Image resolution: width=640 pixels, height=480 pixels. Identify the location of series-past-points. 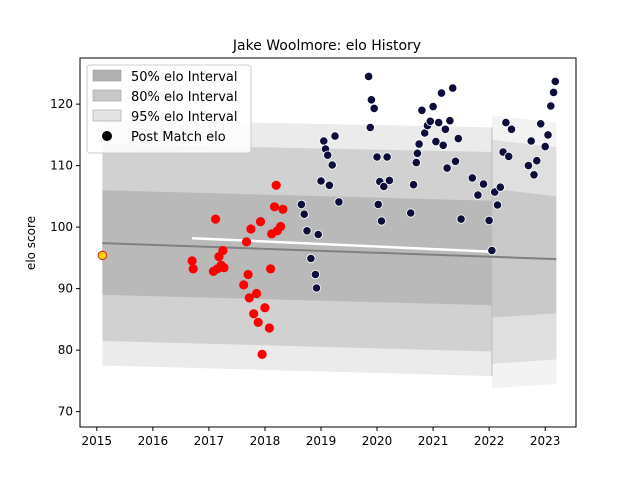
(237, 269).